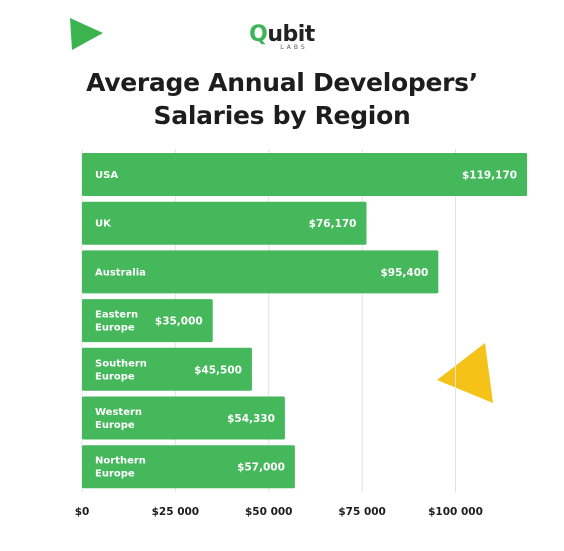 The width and height of the screenshot is (564, 551). What do you see at coordinates (115, 376) in the screenshot?
I see `bar-label-4-1: Europe` at bounding box center [115, 376].